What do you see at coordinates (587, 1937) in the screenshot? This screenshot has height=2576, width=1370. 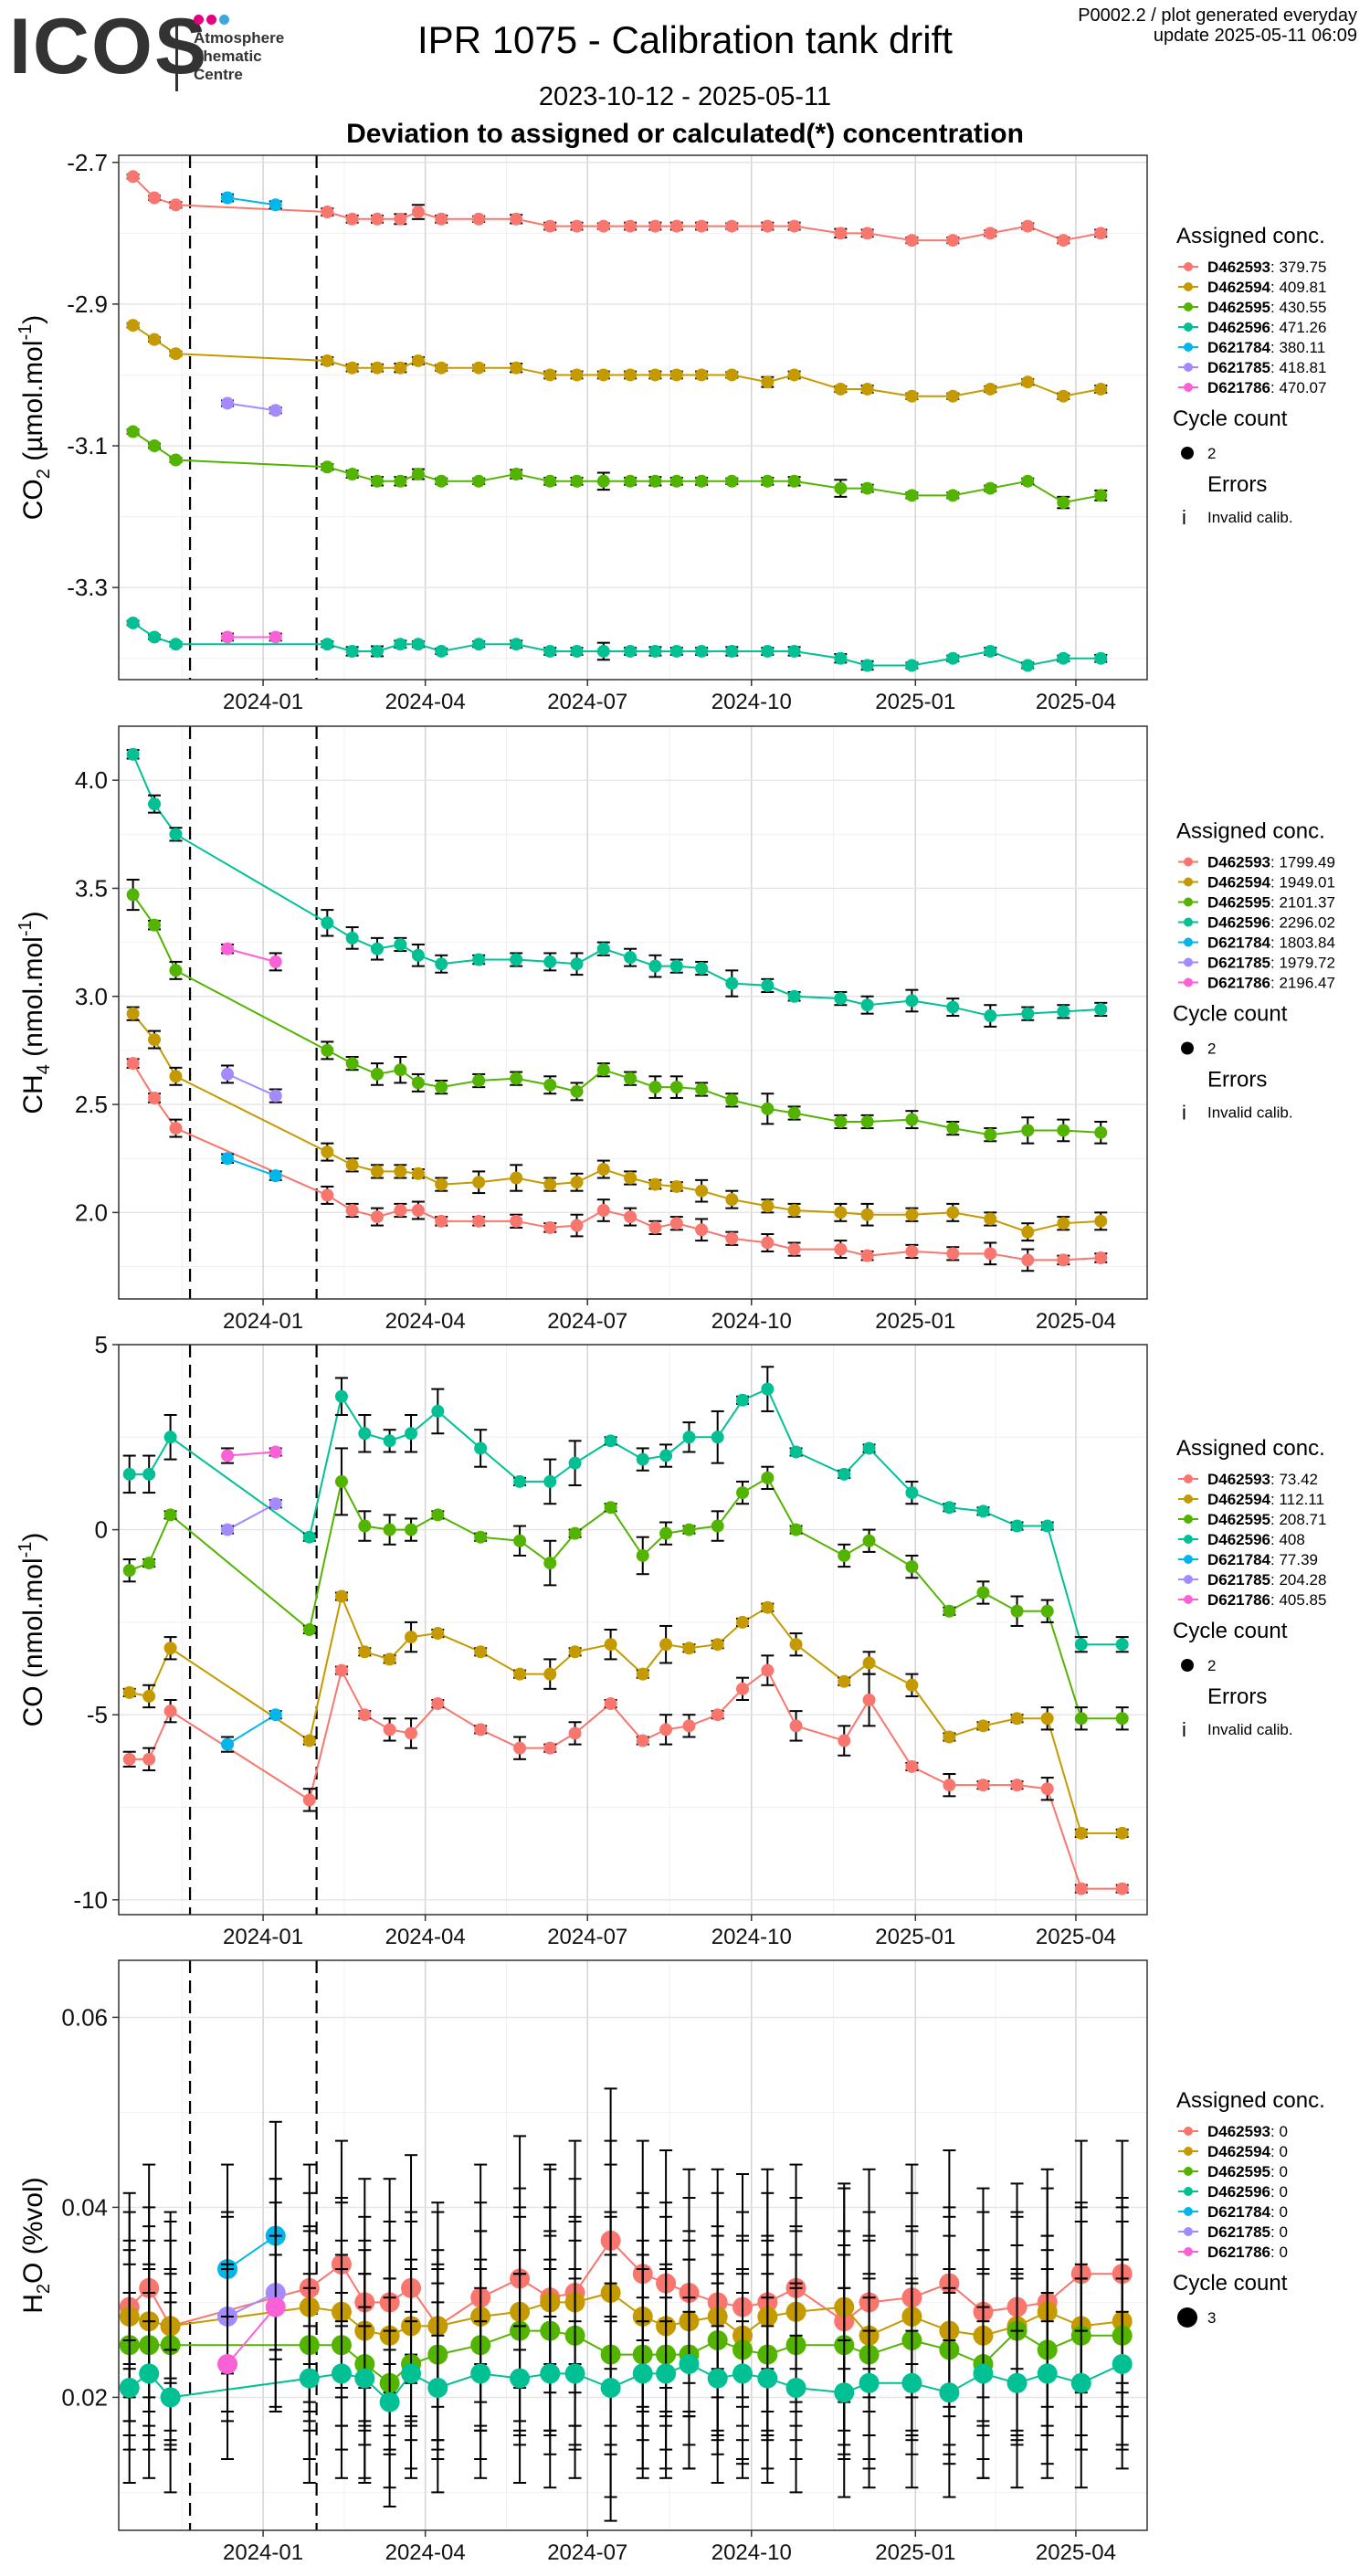 I see `x-tick-label: 2024-07` at bounding box center [587, 1937].